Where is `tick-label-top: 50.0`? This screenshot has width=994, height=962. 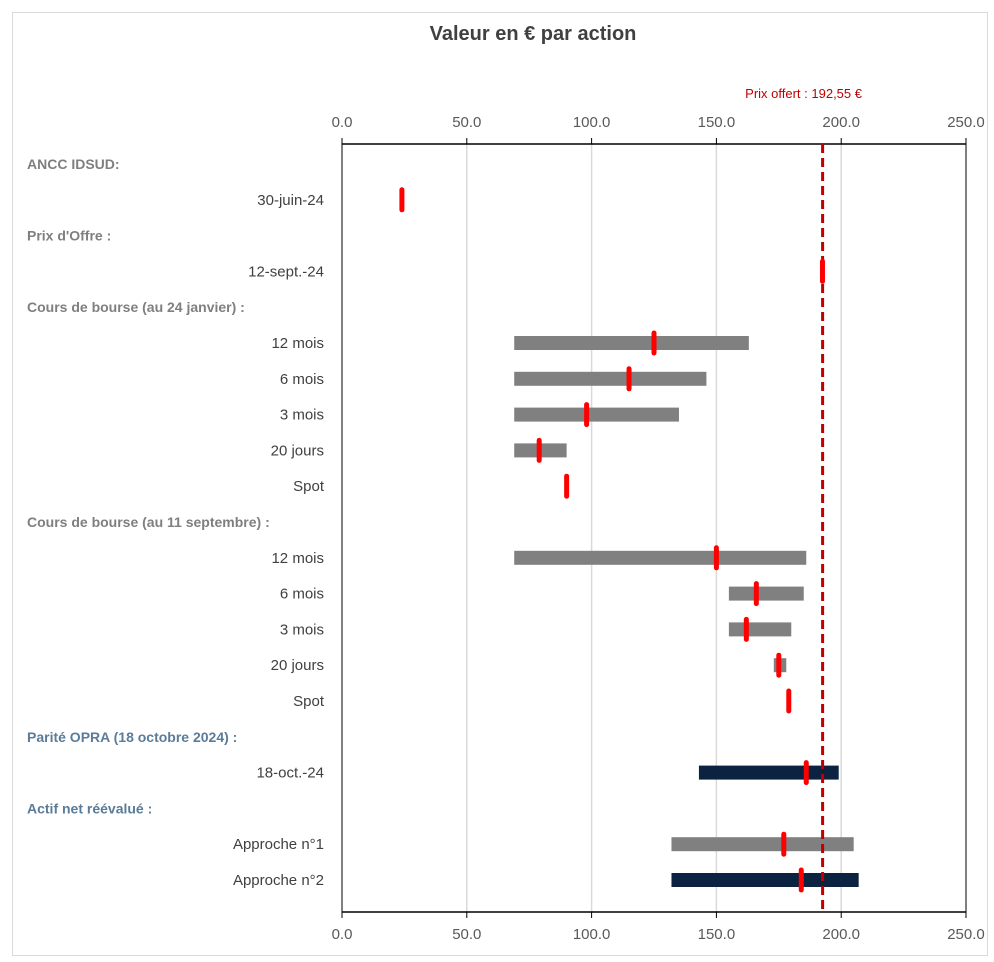
tick-label-top: 50.0 is located at coordinates (466, 122).